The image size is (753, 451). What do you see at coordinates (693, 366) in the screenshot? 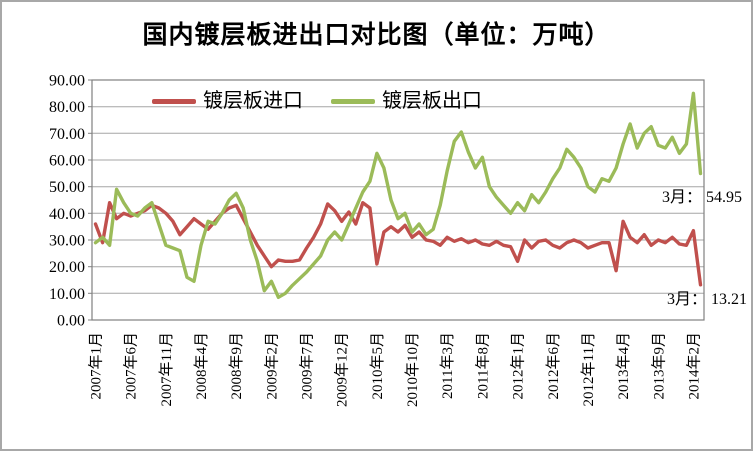
I see `x-tick-label: 2014年2月` at bounding box center [693, 366].